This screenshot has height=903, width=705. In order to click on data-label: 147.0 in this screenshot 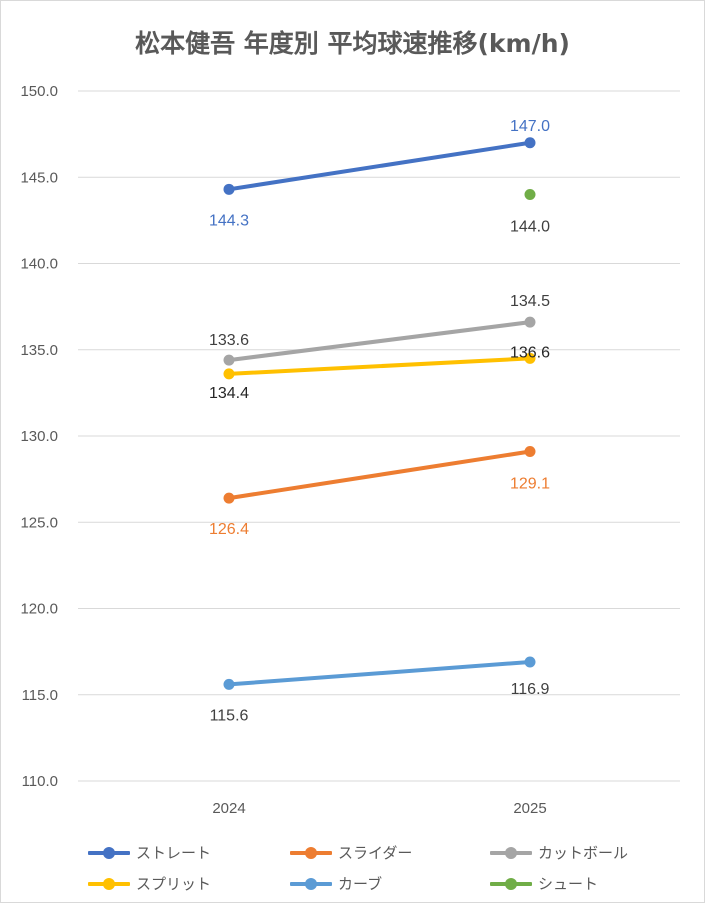, I will do `click(530, 126)`.